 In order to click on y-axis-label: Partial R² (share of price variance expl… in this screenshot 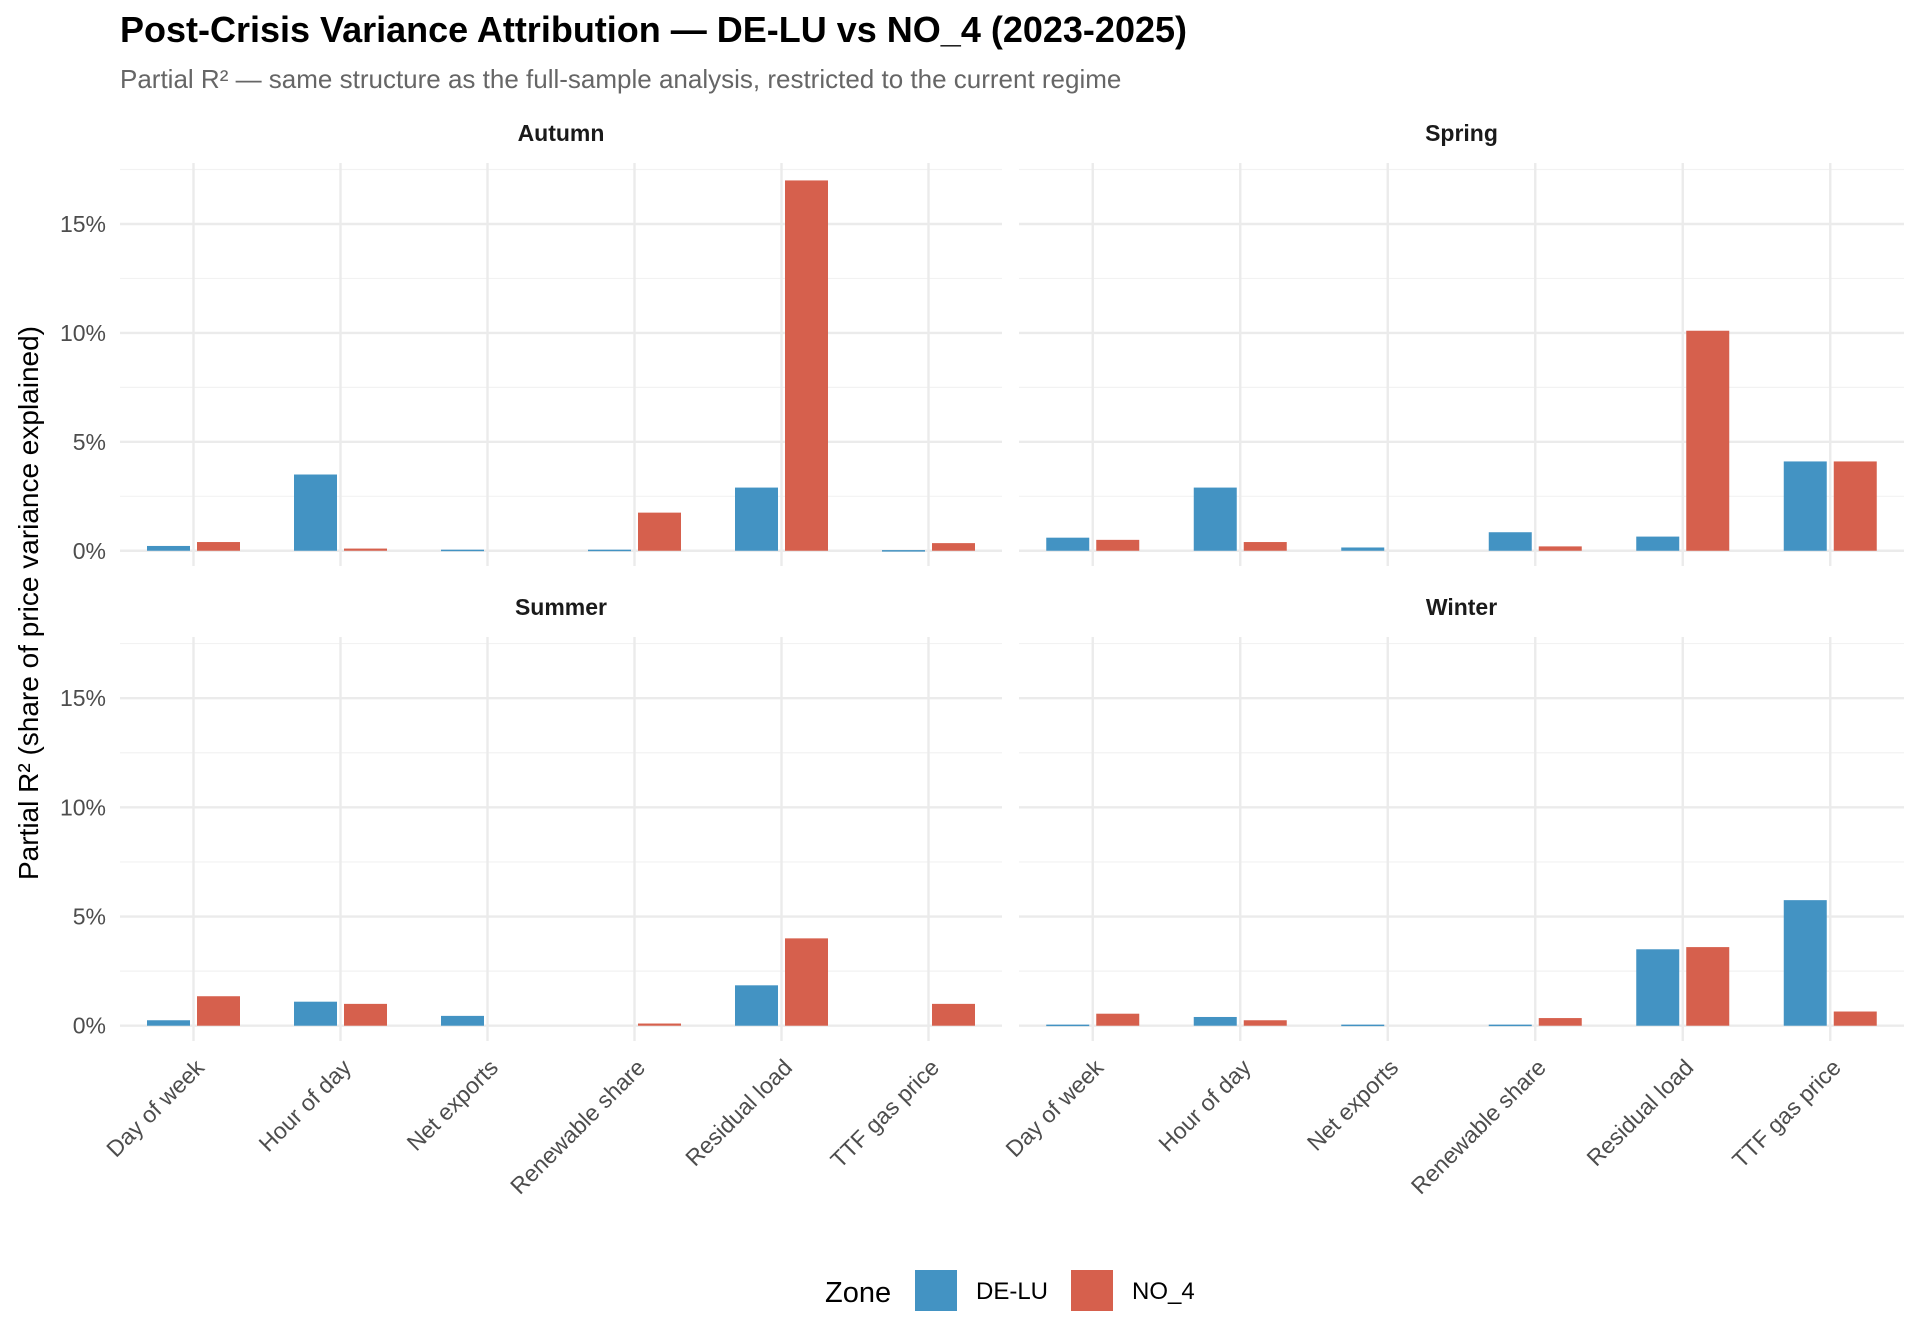, I will do `click(28, 603)`.